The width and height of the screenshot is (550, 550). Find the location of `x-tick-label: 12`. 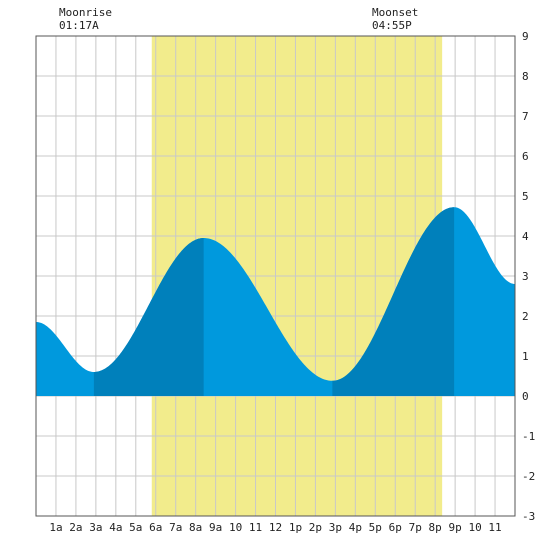

x-tick-label: 12 is located at coordinates (275, 527).